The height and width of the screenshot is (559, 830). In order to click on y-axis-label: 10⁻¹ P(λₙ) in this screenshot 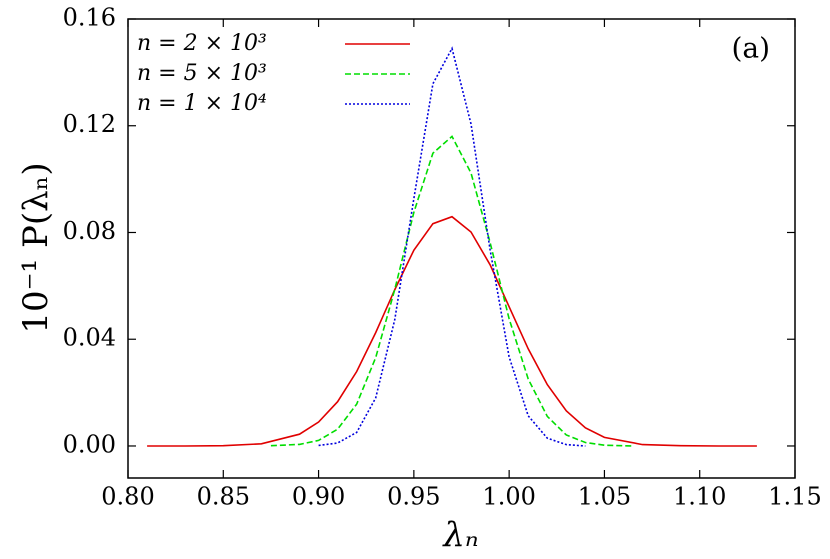, I will do `click(36, 247)`.